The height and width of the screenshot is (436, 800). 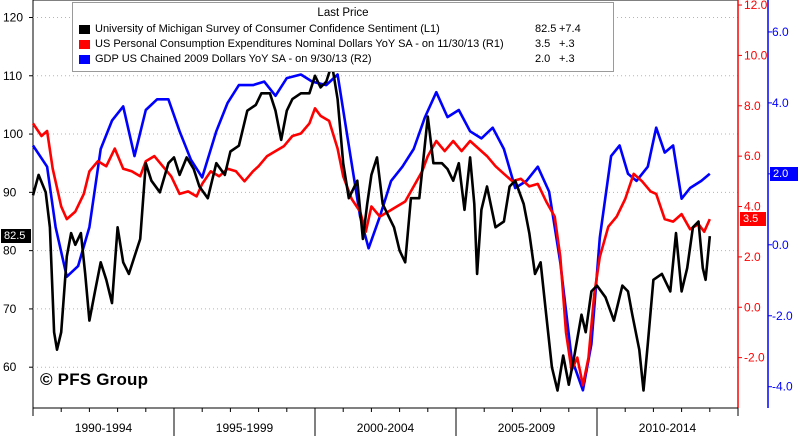 What do you see at coordinates (386, 428) in the screenshot?
I see `x-axis-period-label: 2000-2004` at bounding box center [386, 428].